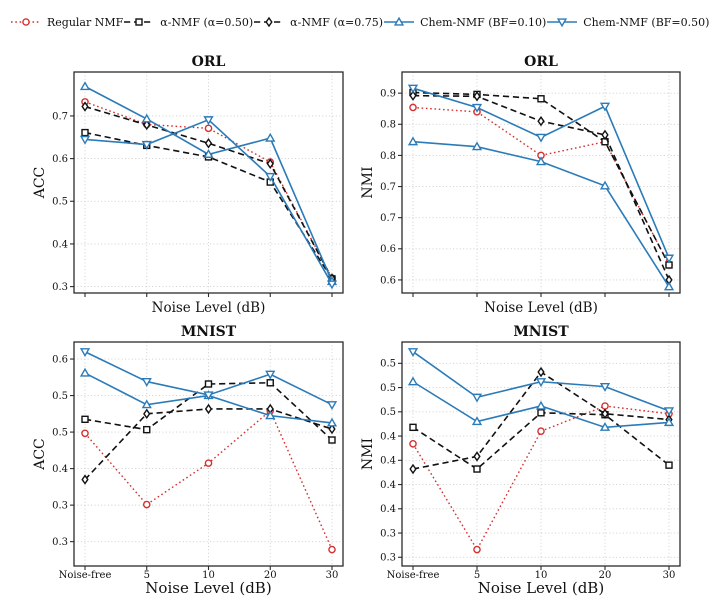 Image resolution: width=714 pixels, height=599 pixels. What do you see at coordinates (269, 22) in the screenshot?
I see `diamond-legend-swatch-icon` at bounding box center [269, 22].